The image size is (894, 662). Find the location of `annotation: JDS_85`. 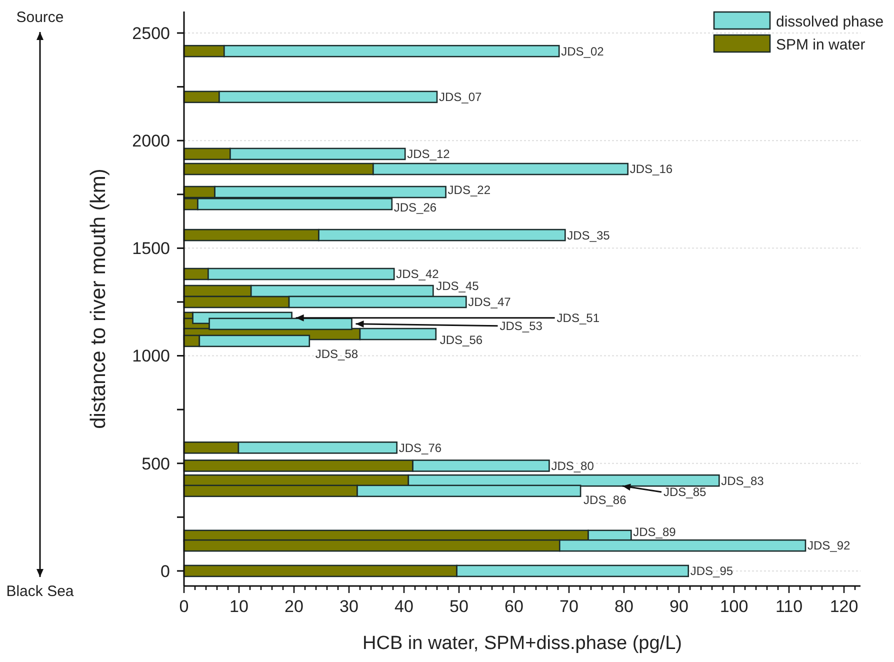

annotation: JDS_85 is located at coordinates (685, 492).